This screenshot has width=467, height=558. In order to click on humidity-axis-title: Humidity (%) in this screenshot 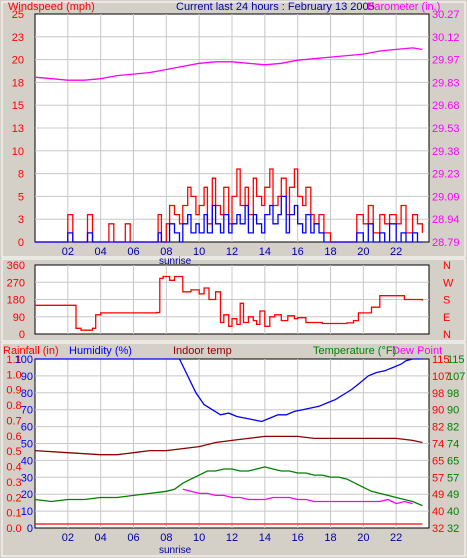, I will do `click(100, 351)`.